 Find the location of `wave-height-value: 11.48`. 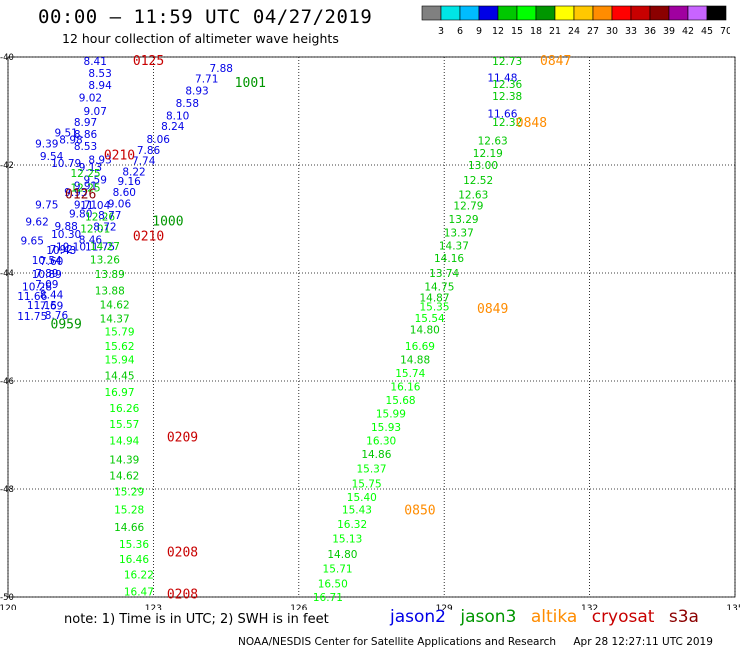

wave-height-value: 11.48 is located at coordinates (502, 79).